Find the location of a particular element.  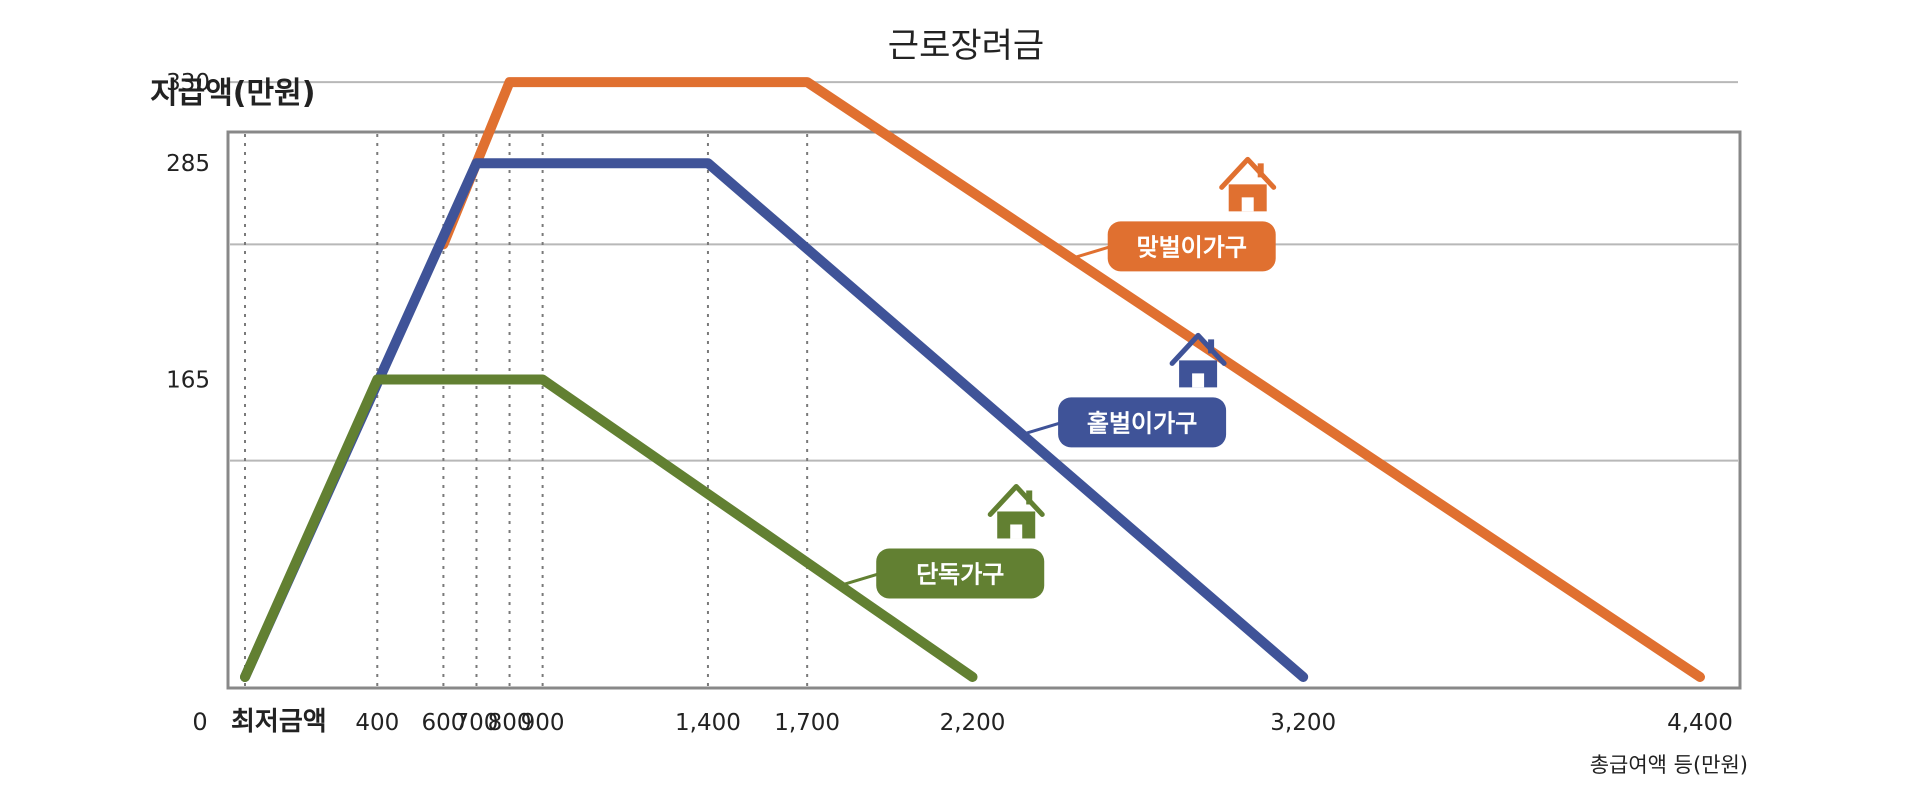

x-tick-label: 400 is located at coordinates (377, 723).